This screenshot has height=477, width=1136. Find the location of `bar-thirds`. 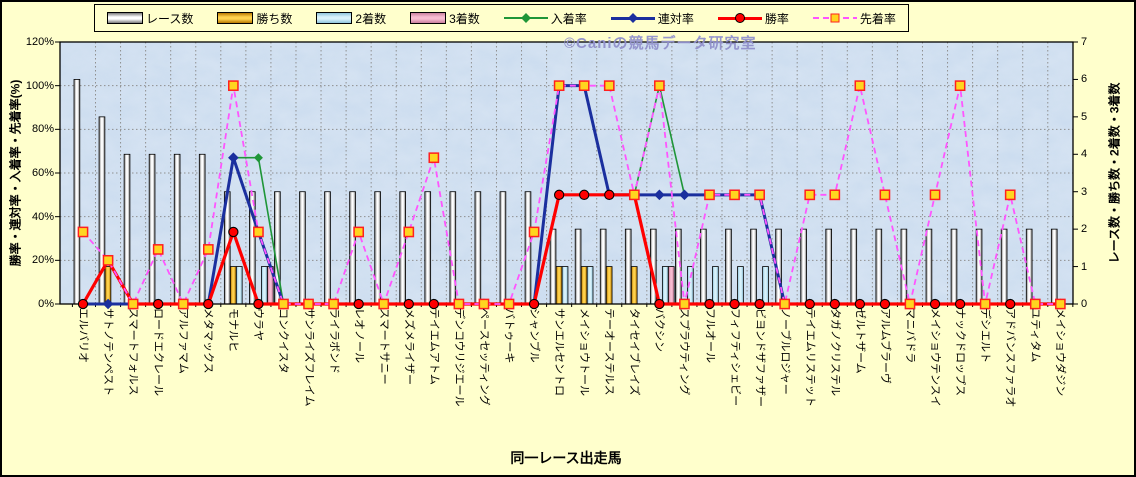

bar-thirds is located at coordinates (671, 285).